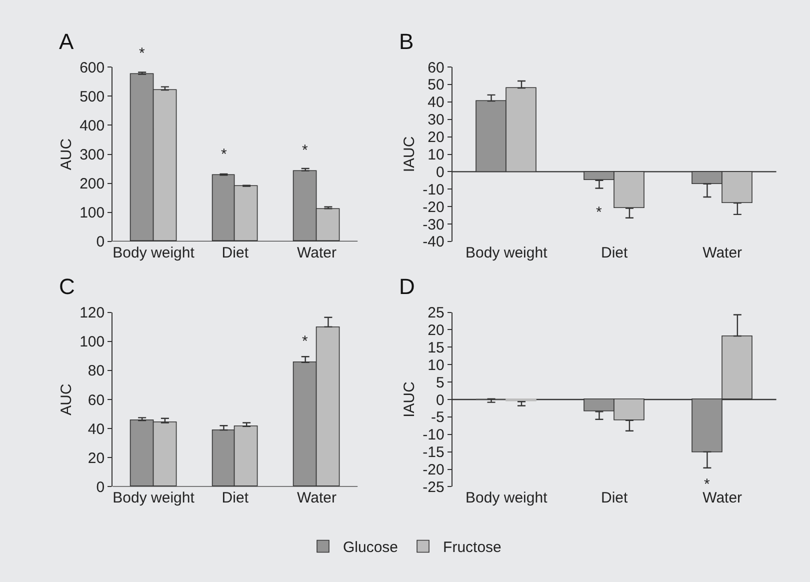  I want to click on y-tick-label: 30, so click(436, 120).